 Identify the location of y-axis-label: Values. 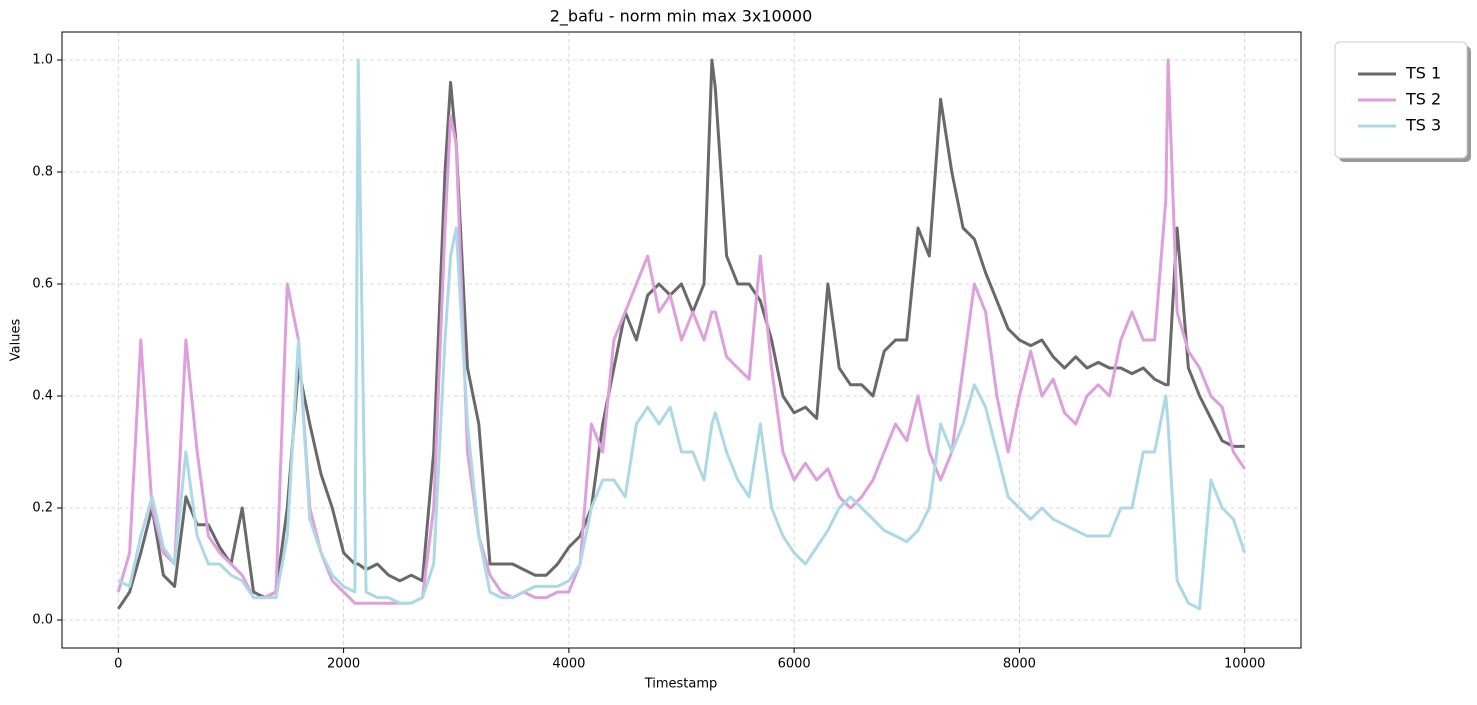
(16, 340).